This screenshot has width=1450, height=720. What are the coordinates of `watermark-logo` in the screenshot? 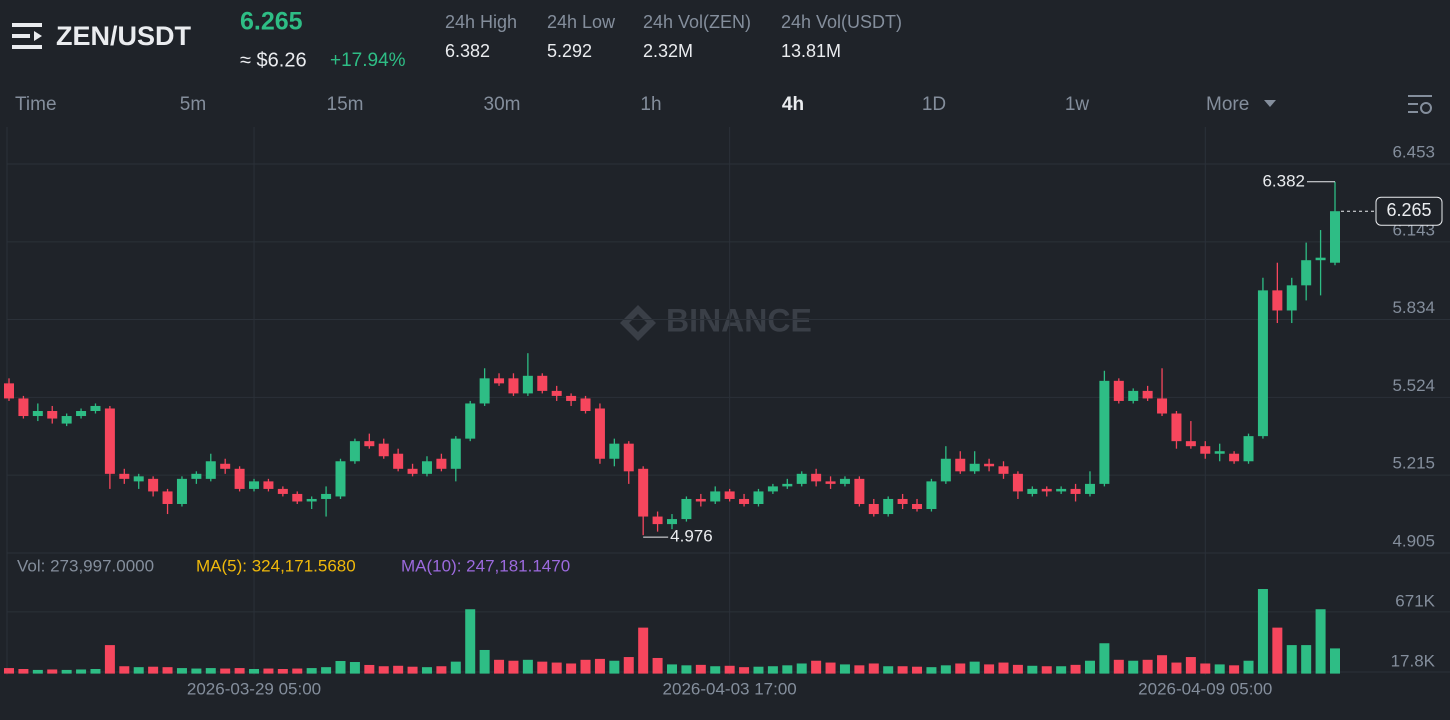 It's located at (638, 323).